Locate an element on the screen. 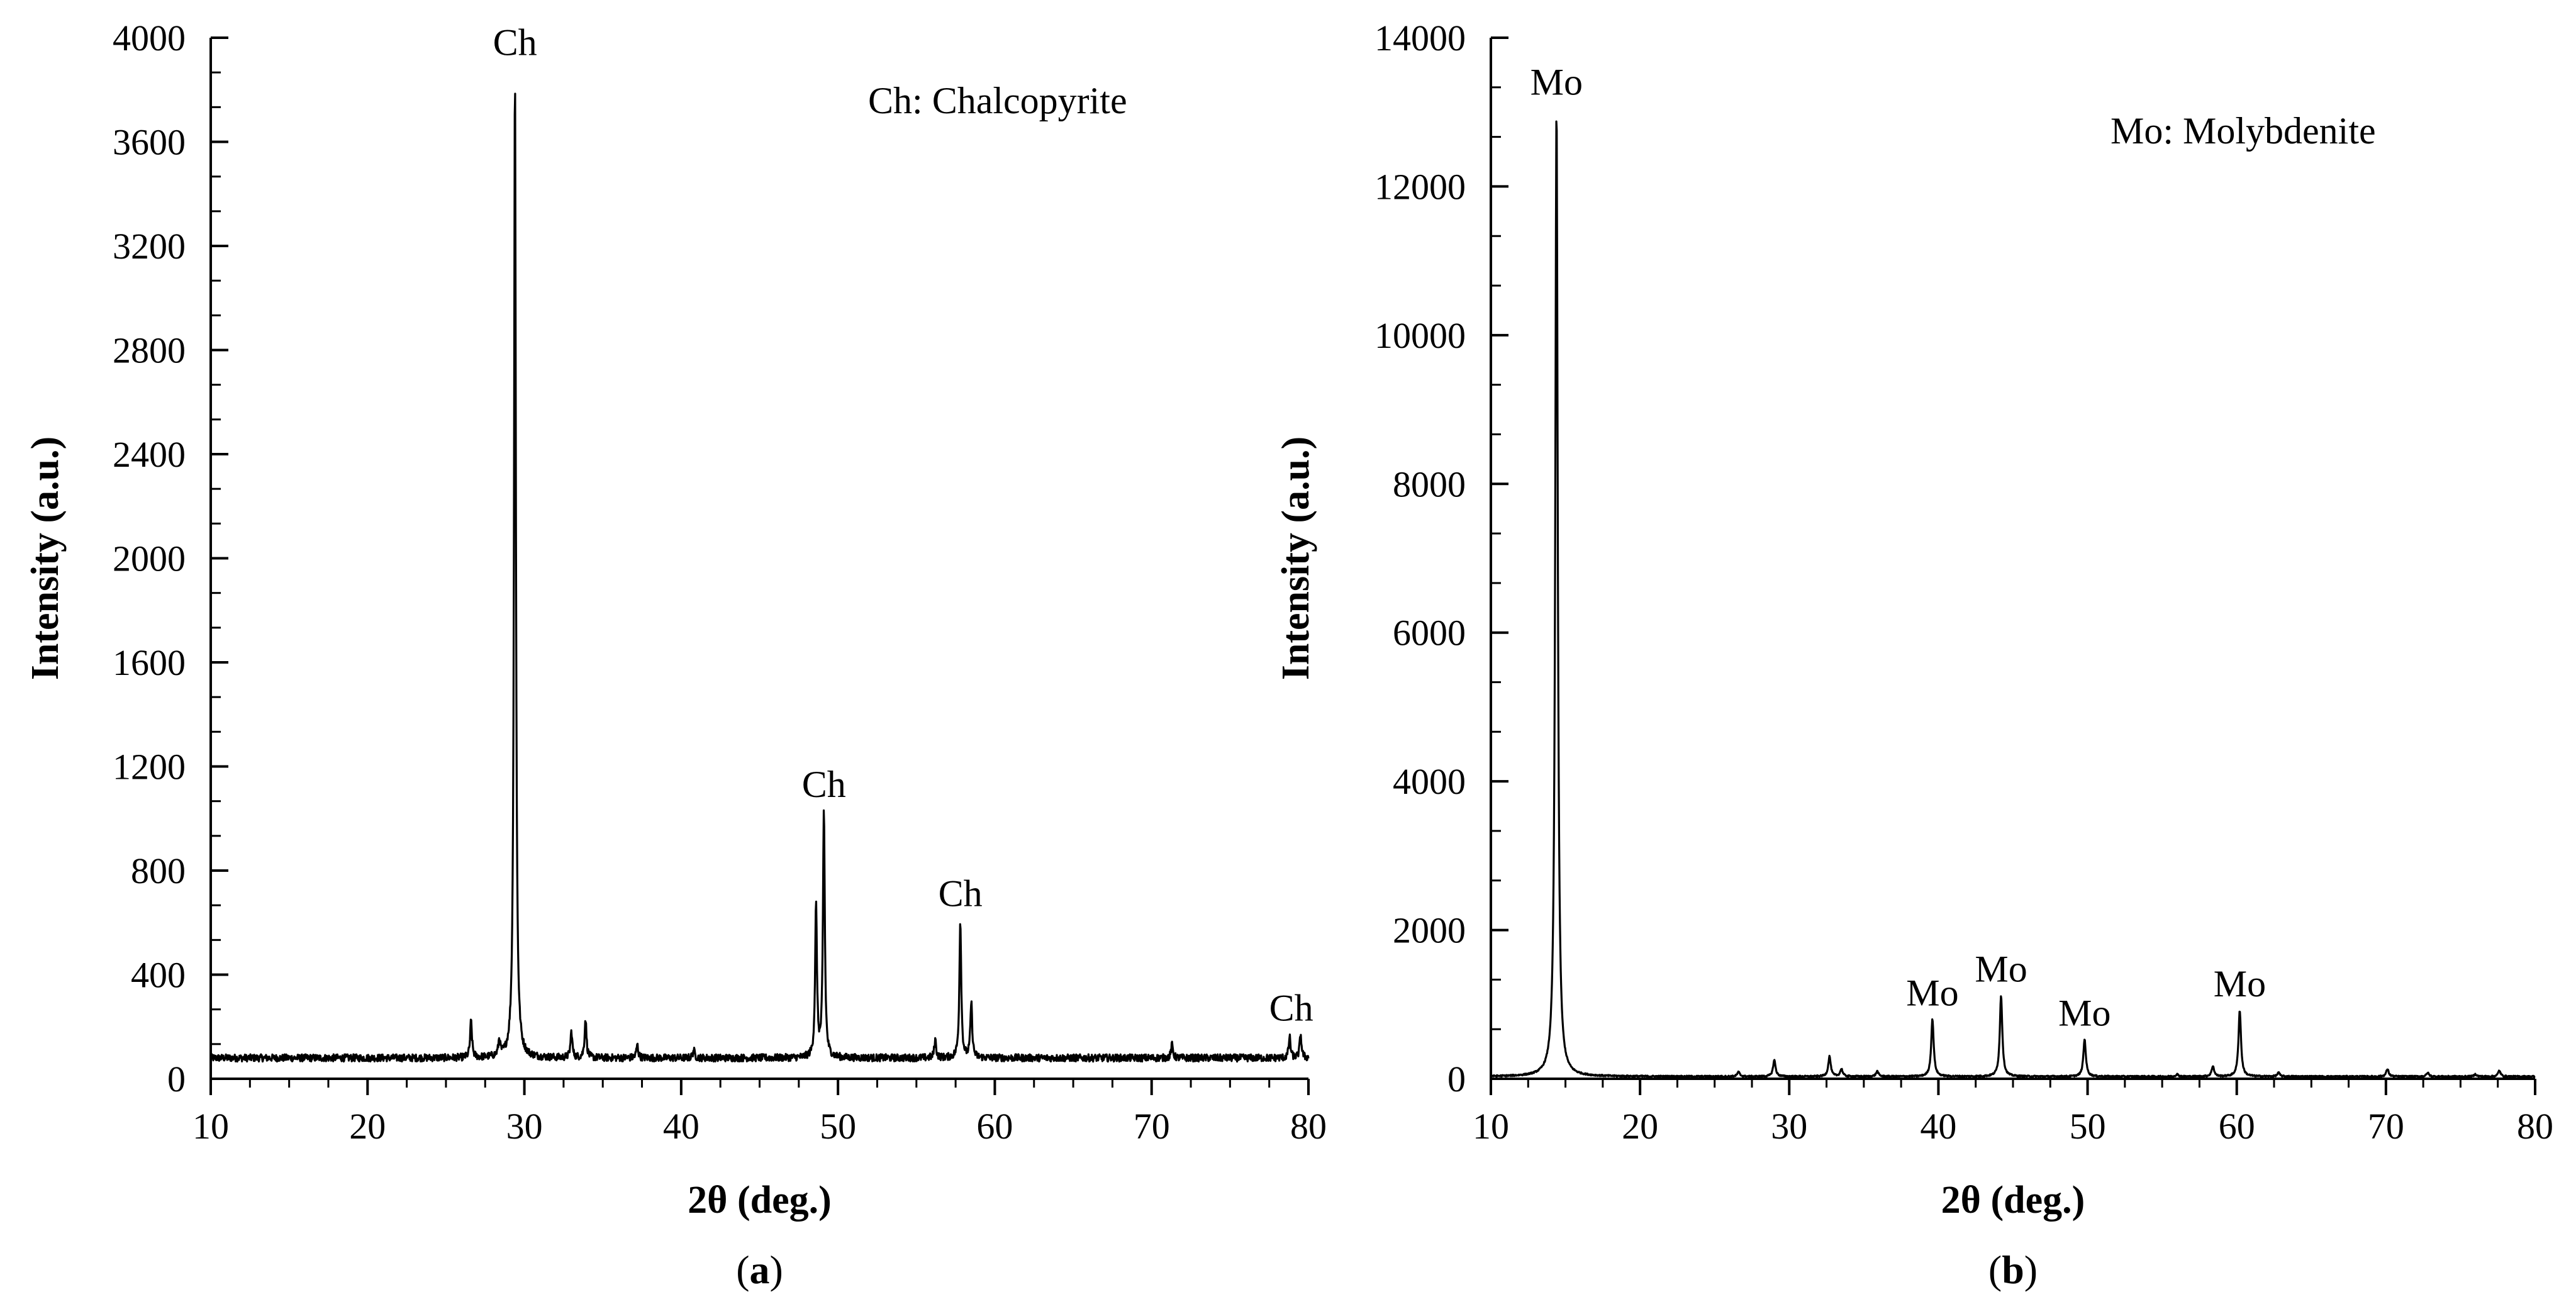 The height and width of the screenshot is (1309, 2576). panel-label-letter: b is located at coordinates (2013, 1269).